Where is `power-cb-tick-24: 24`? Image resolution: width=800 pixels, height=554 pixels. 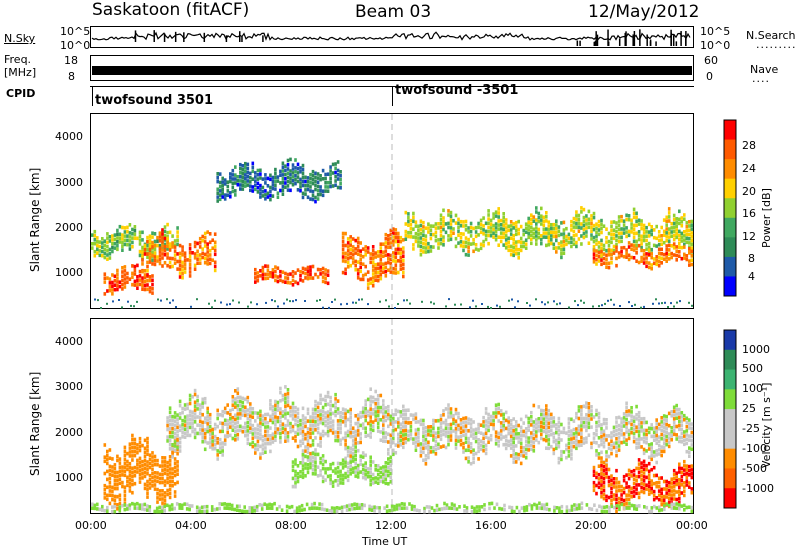
power-cb-tick-24: 24 is located at coordinates (749, 168).